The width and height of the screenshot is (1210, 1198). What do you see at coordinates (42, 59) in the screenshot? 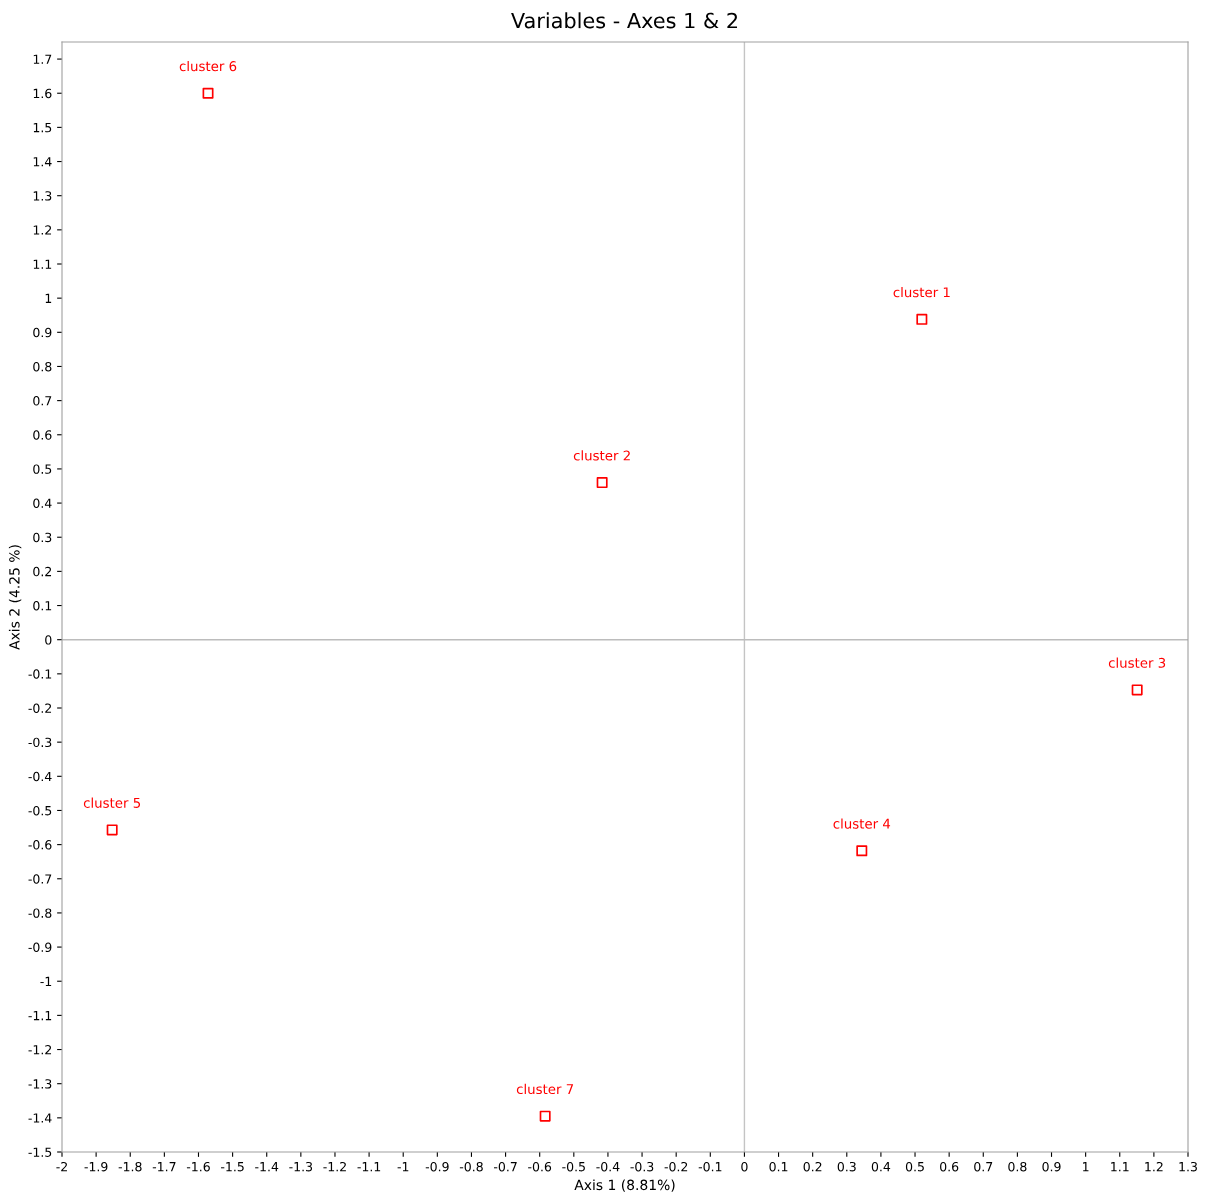
I see `y-tick-label: 1.7` at bounding box center [42, 59].